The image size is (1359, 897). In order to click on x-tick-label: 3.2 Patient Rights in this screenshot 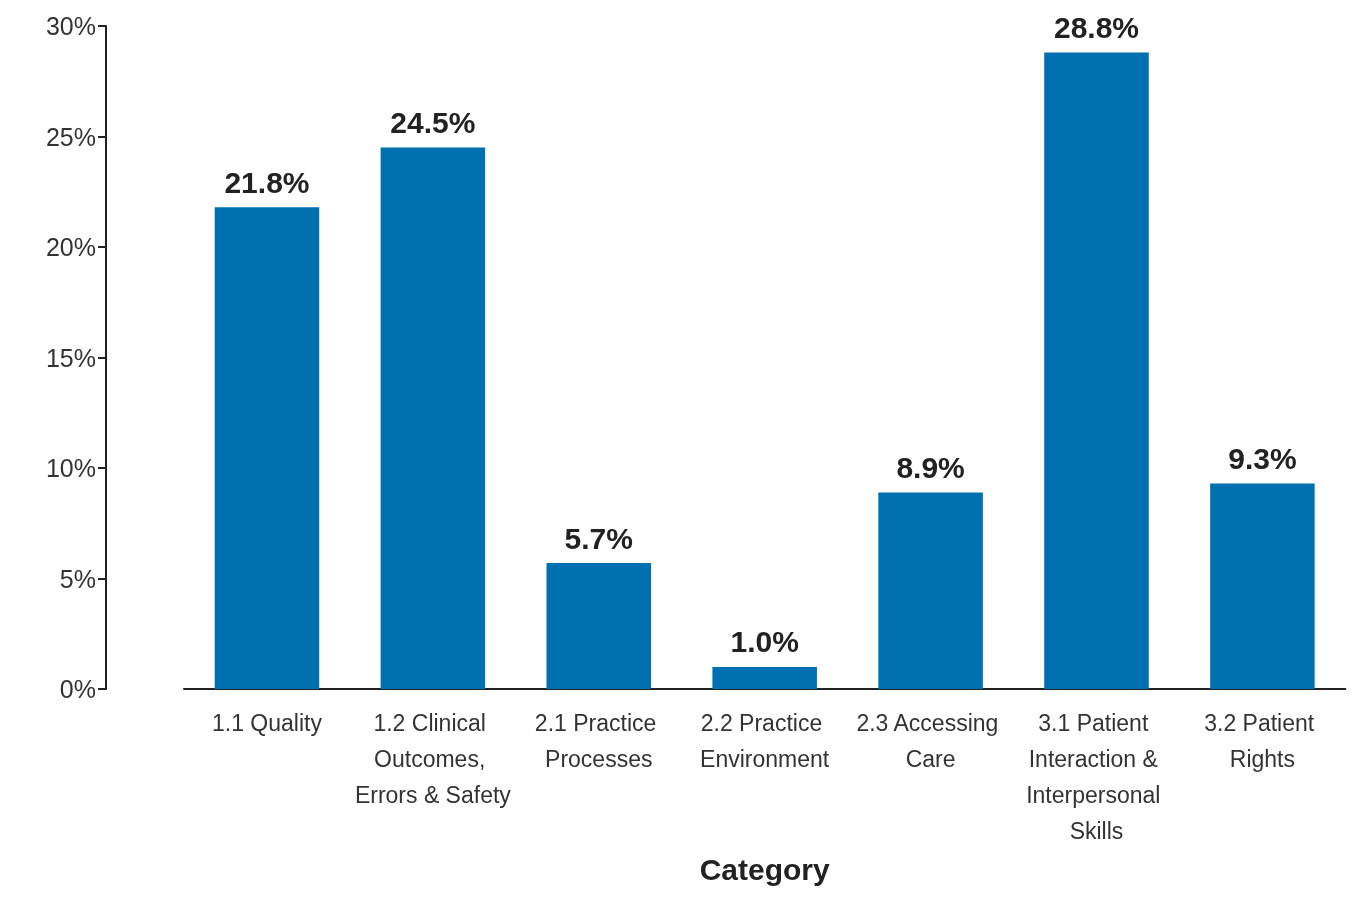, I will do `click(1262, 741)`.